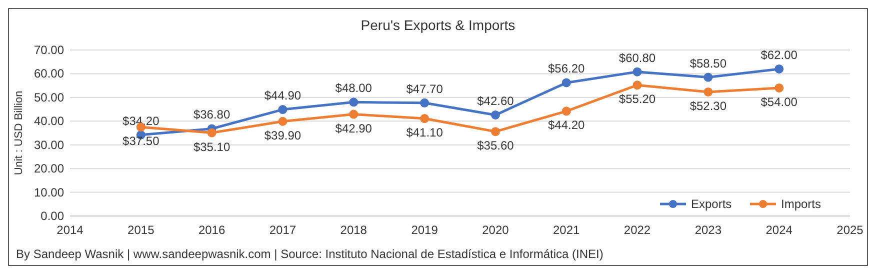  Describe the element at coordinates (282, 230) in the screenshot. I see `x-tick-label: 2017` at that location.